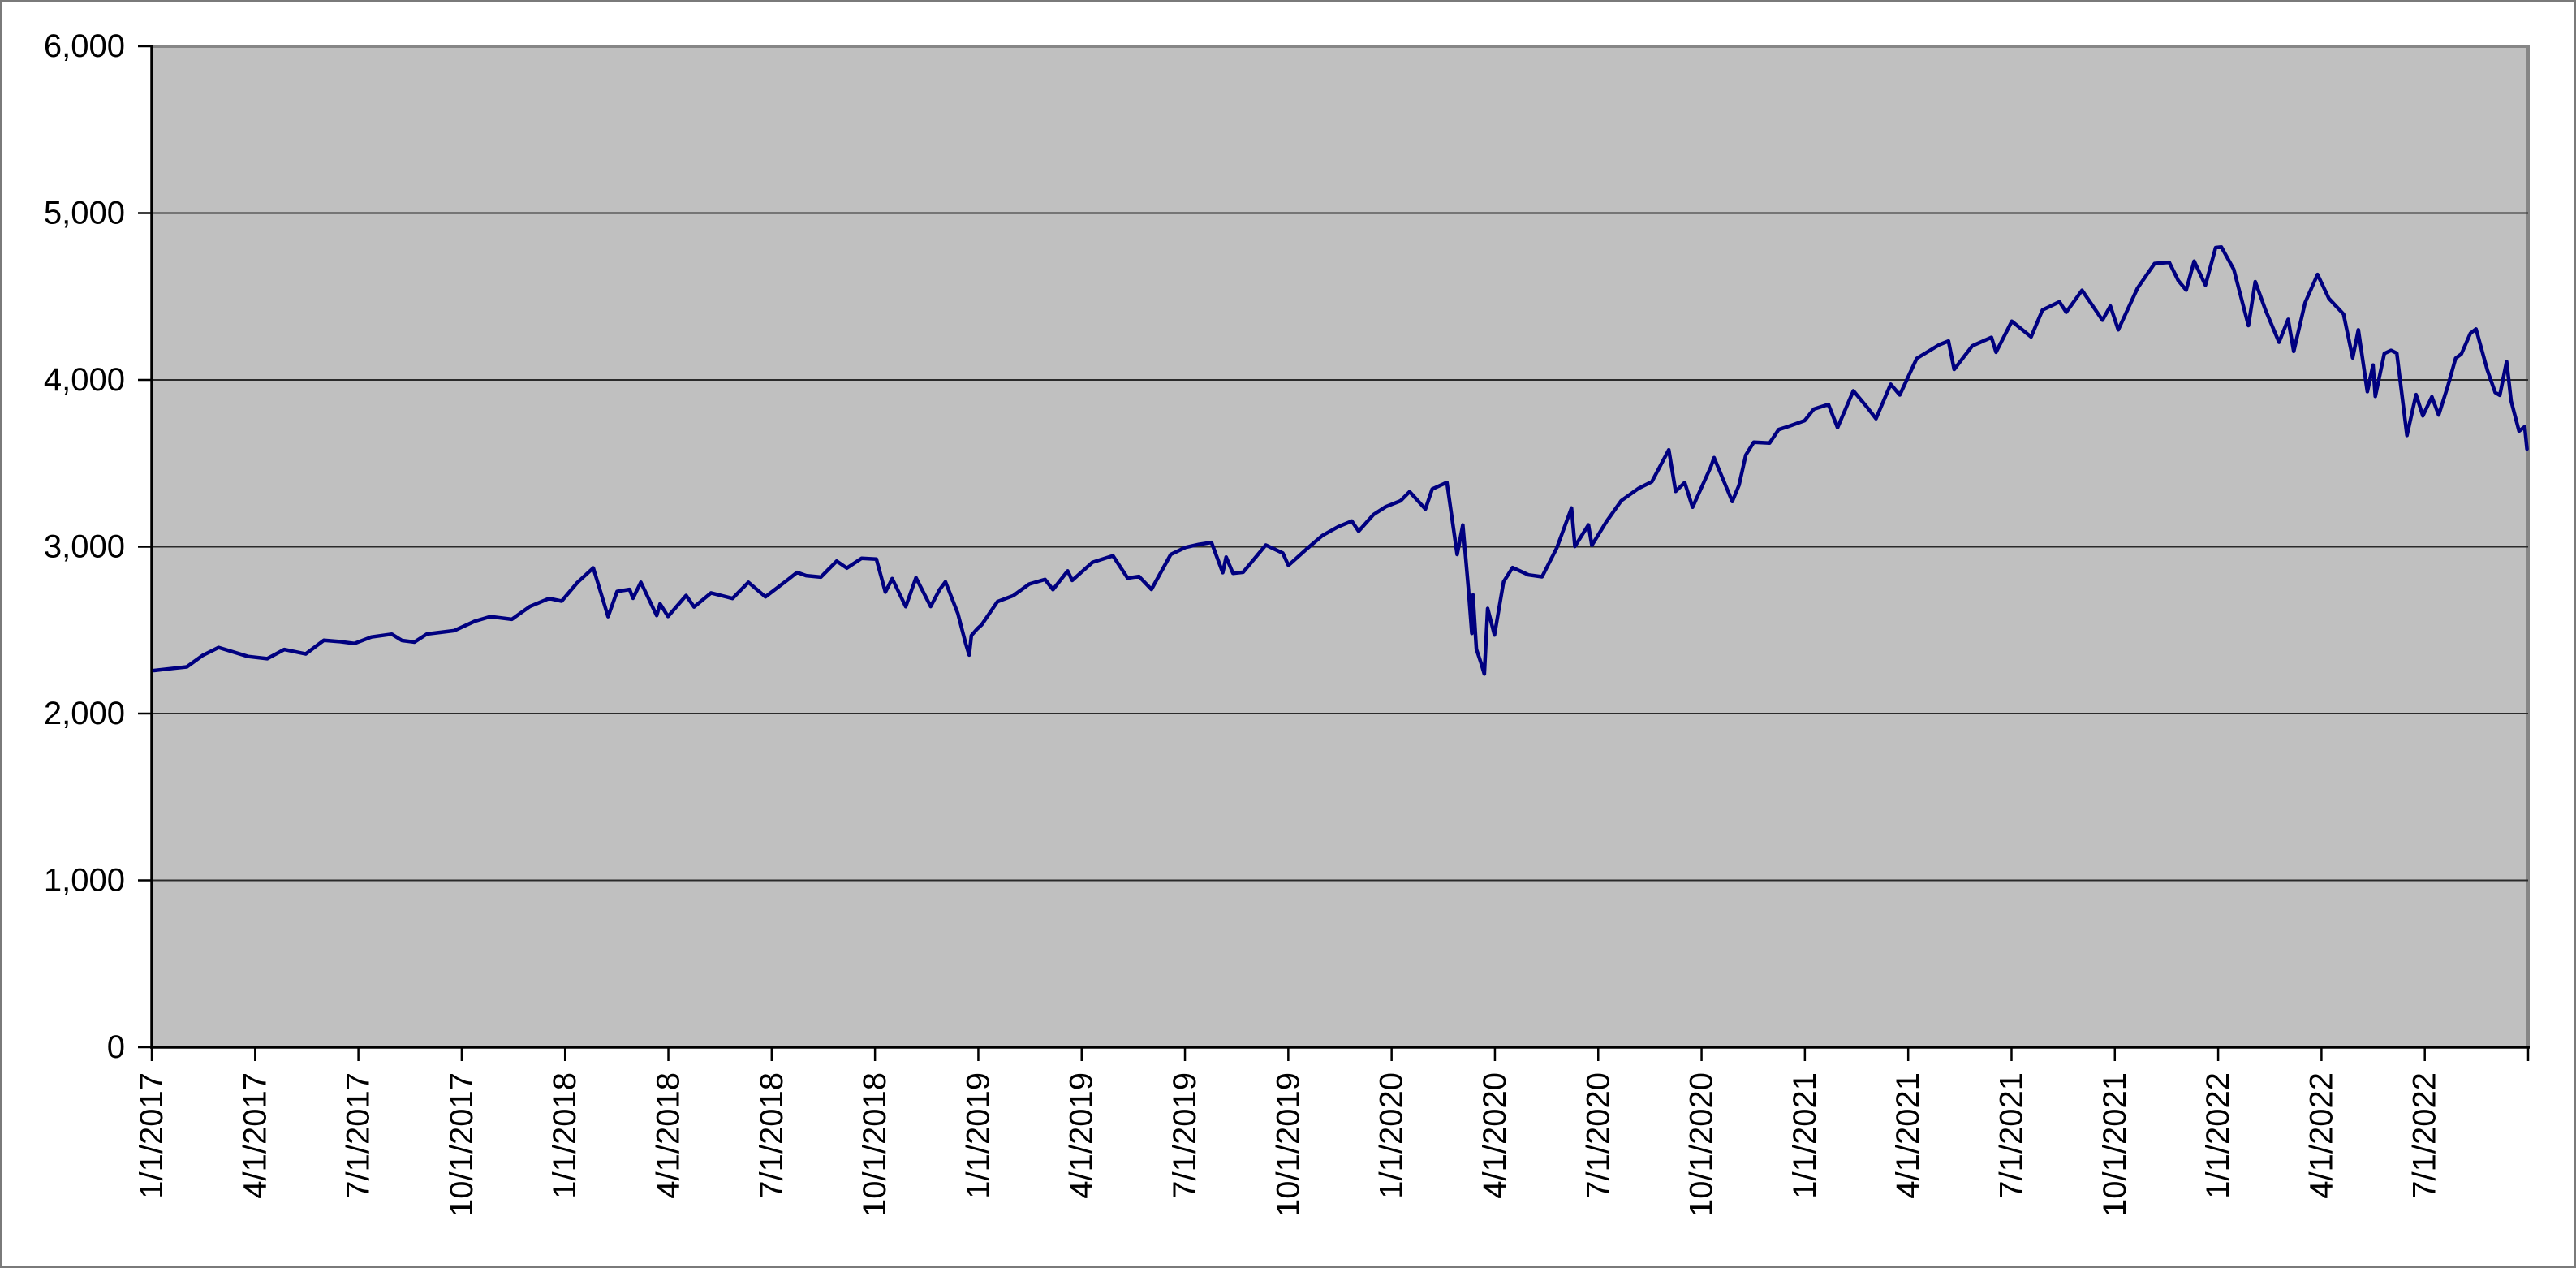  Describe the element at coordinates (1908, 1135) in the screenshot. I see `x-axis-label: 4/1/2021` at that location.